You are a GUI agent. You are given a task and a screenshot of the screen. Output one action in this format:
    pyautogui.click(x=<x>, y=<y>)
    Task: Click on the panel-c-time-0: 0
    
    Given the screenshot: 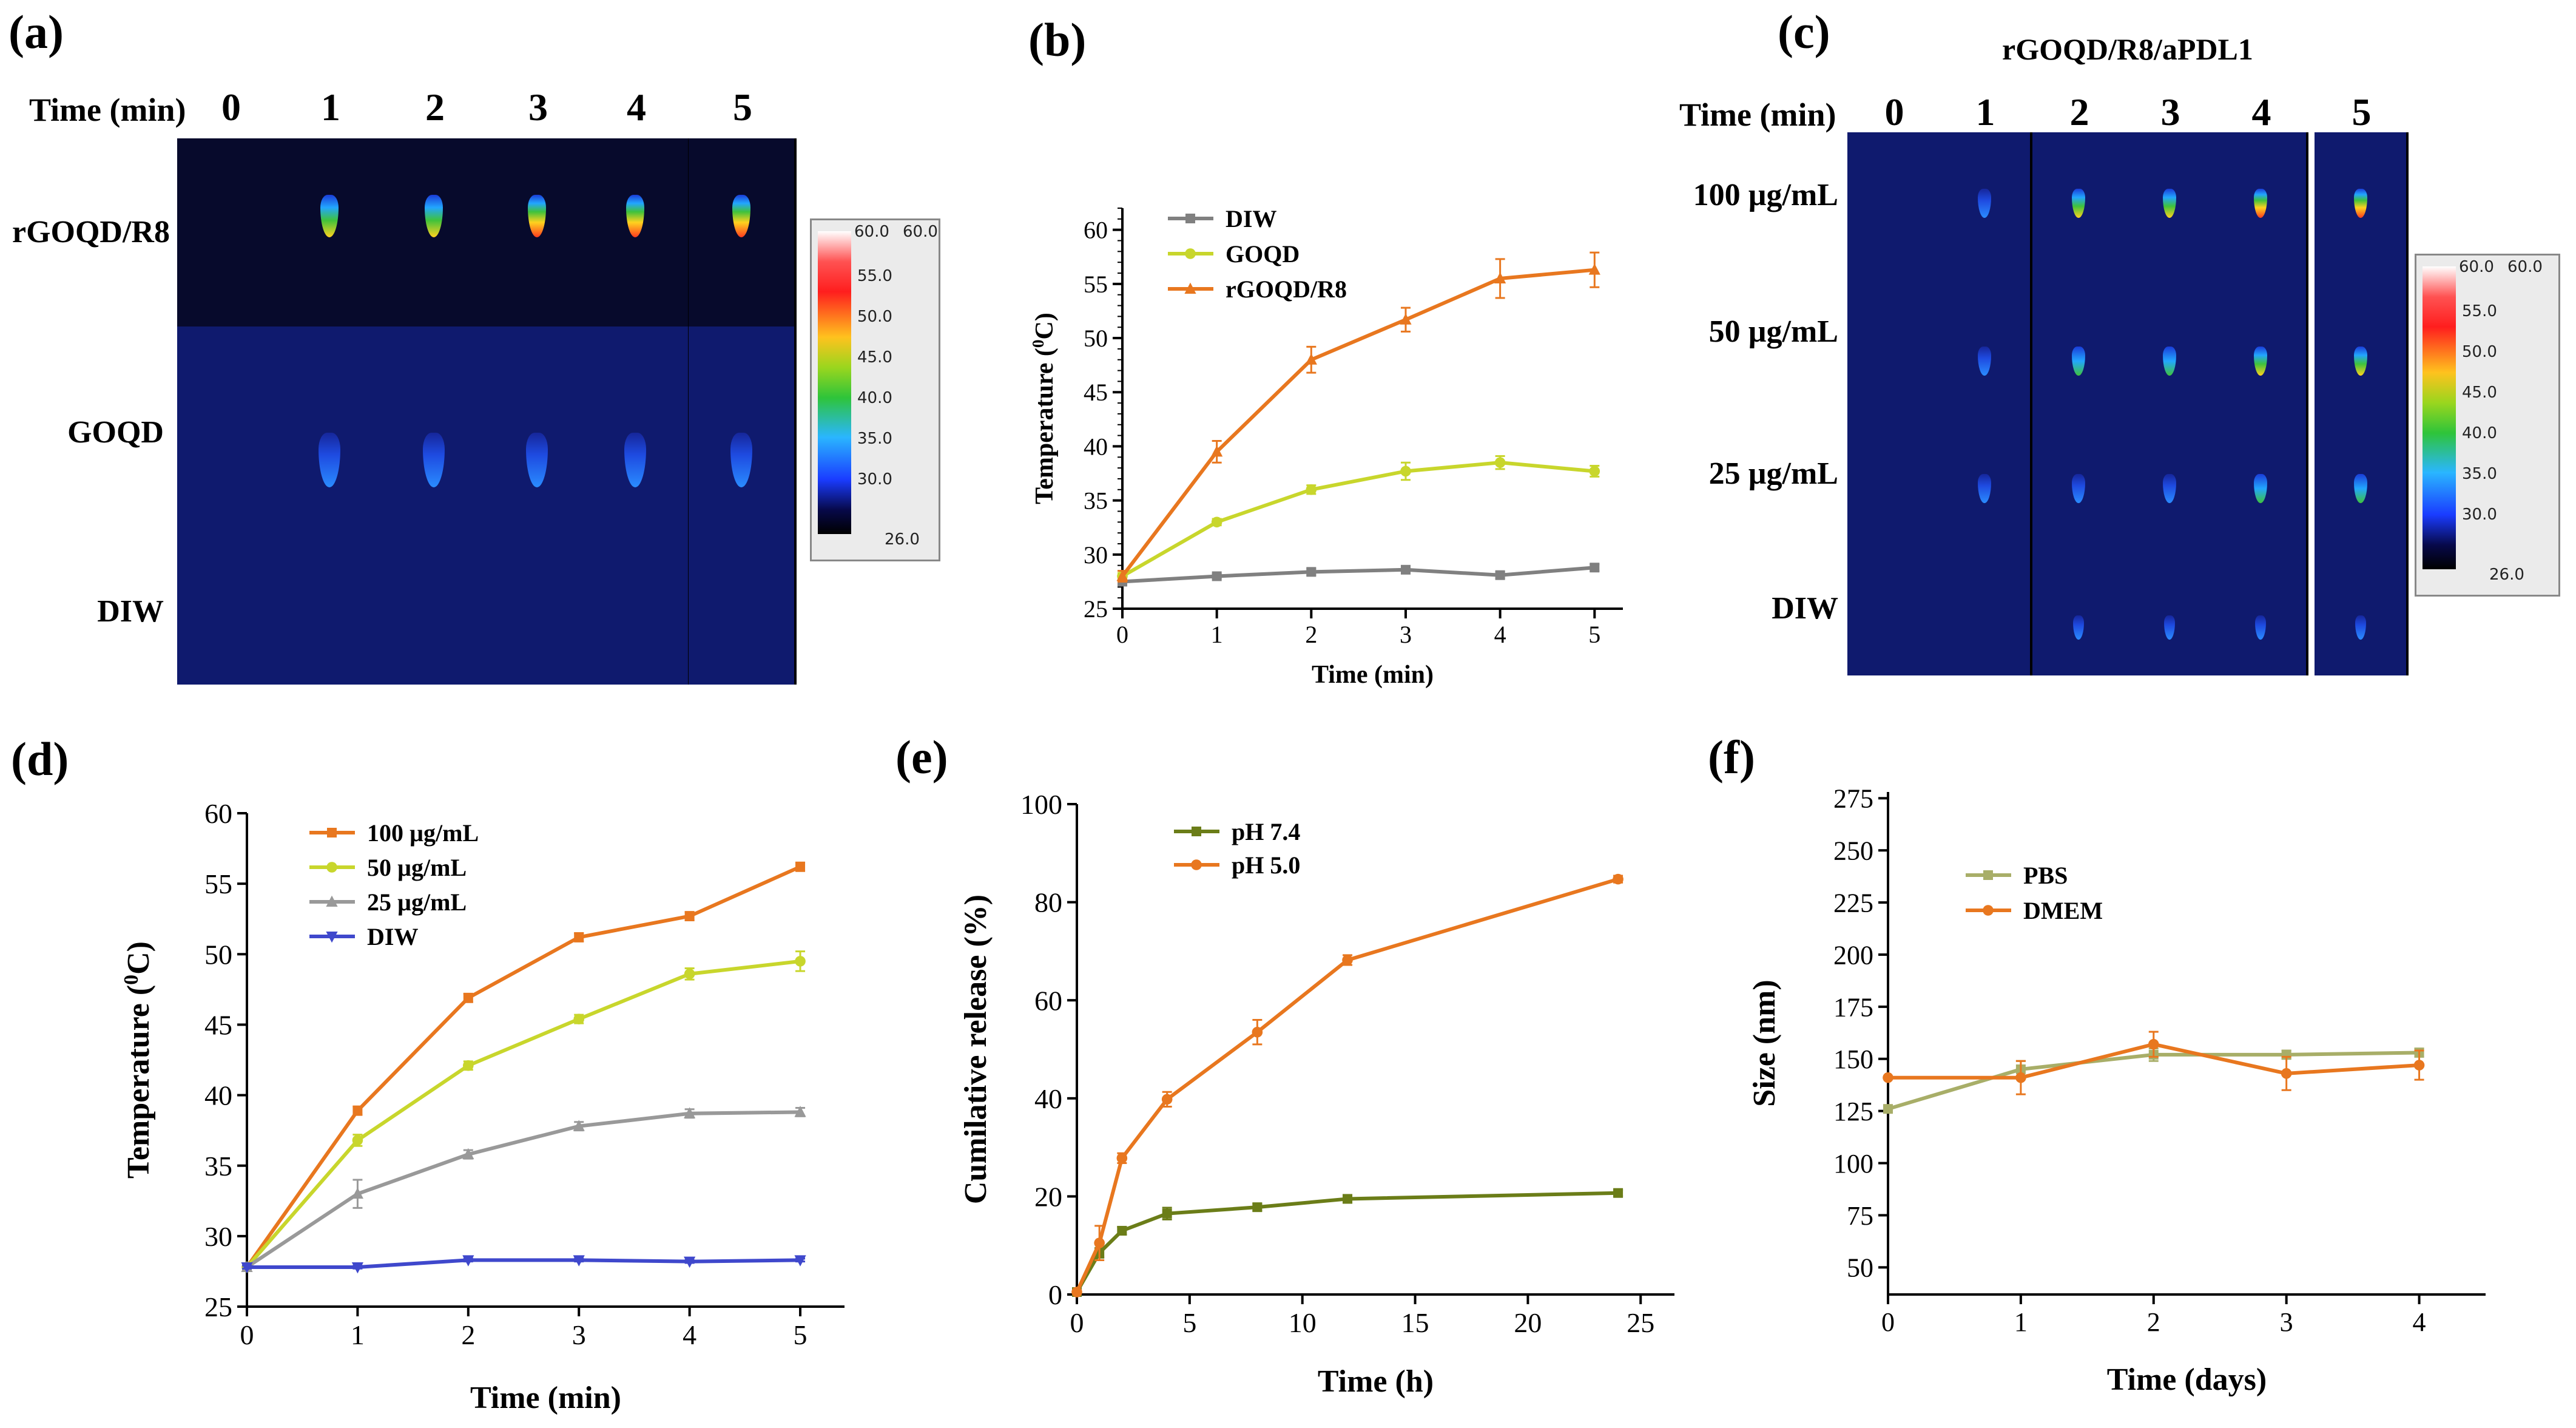 What is the action you would take?
    pyautogui.click(x=1894, y=112)
    